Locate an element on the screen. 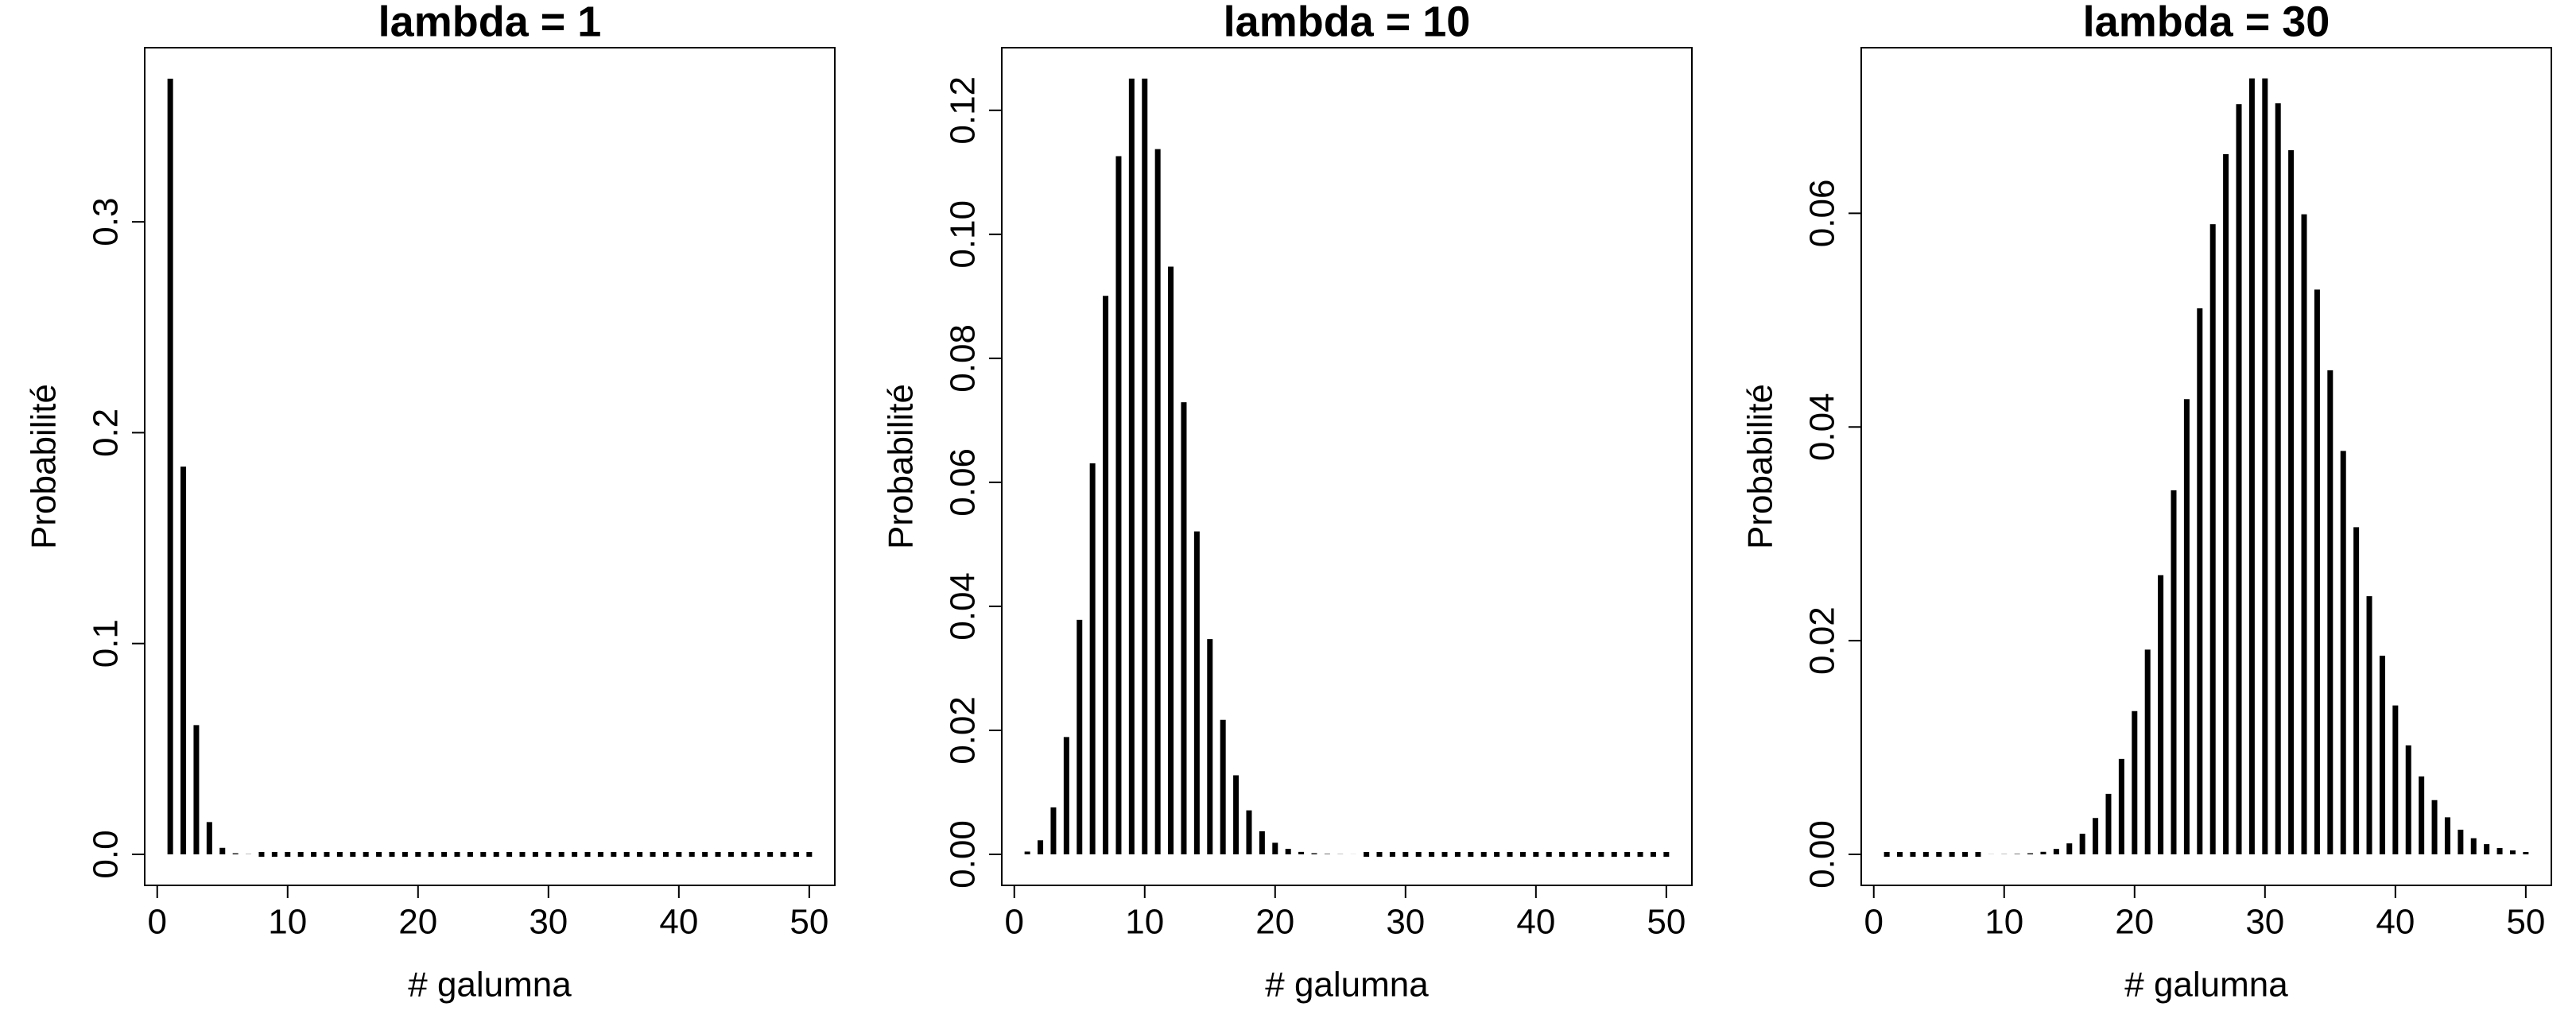  chart-title: lambda = 30 is located at coordinates (2206, 22).